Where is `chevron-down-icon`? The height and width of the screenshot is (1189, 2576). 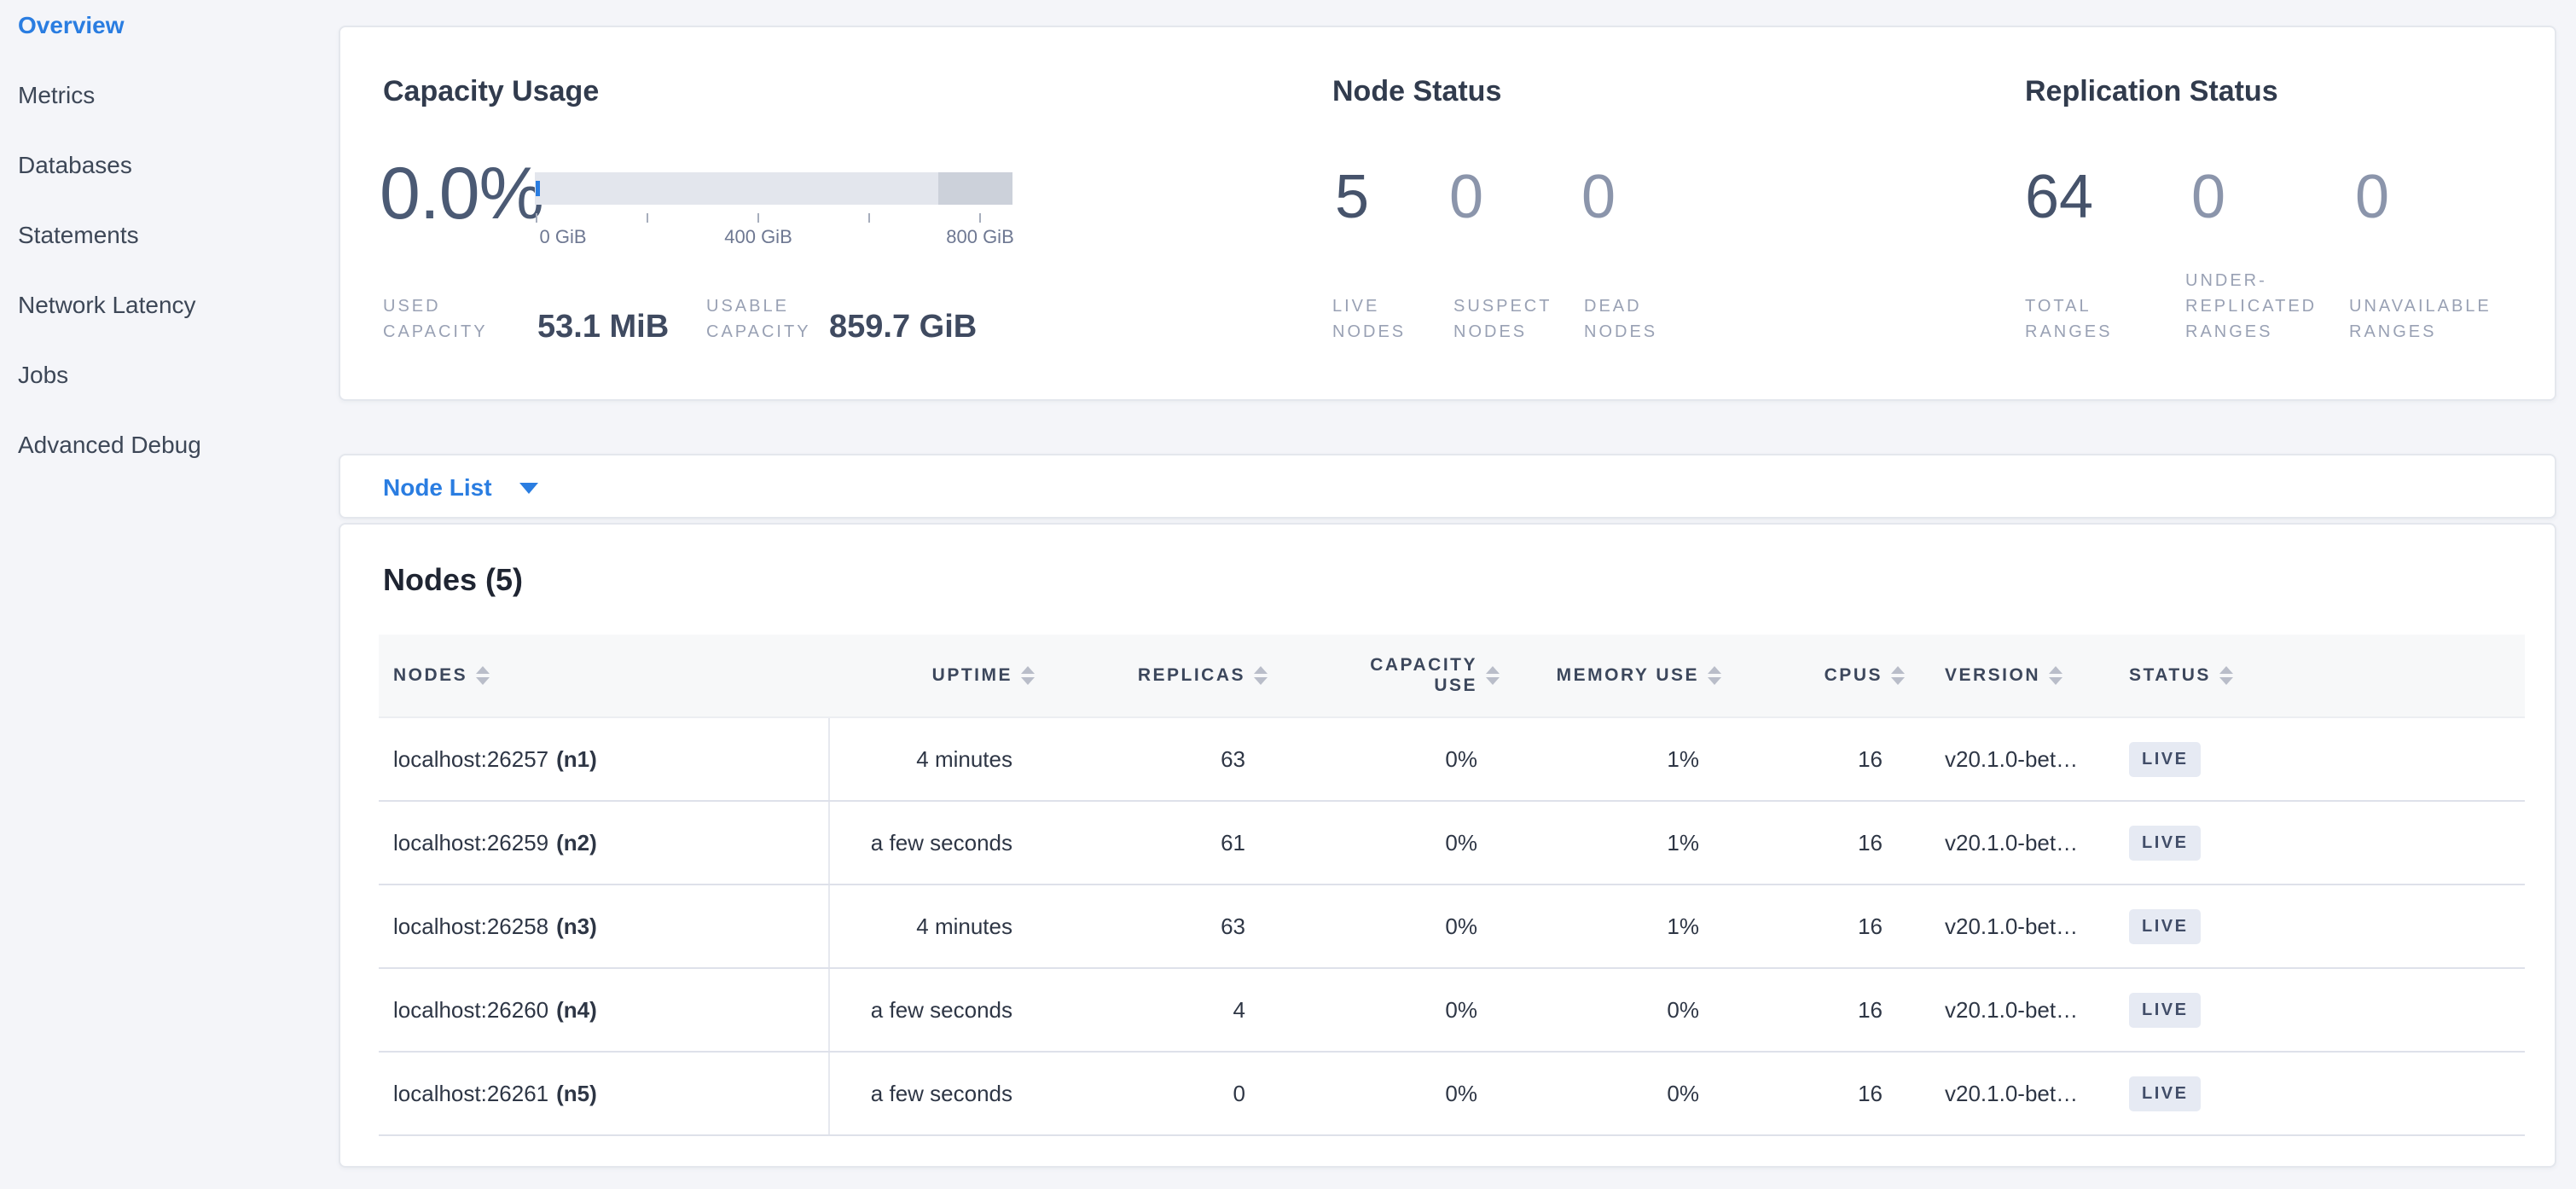 chevron-down-icon is located at coordinates (528, 488).